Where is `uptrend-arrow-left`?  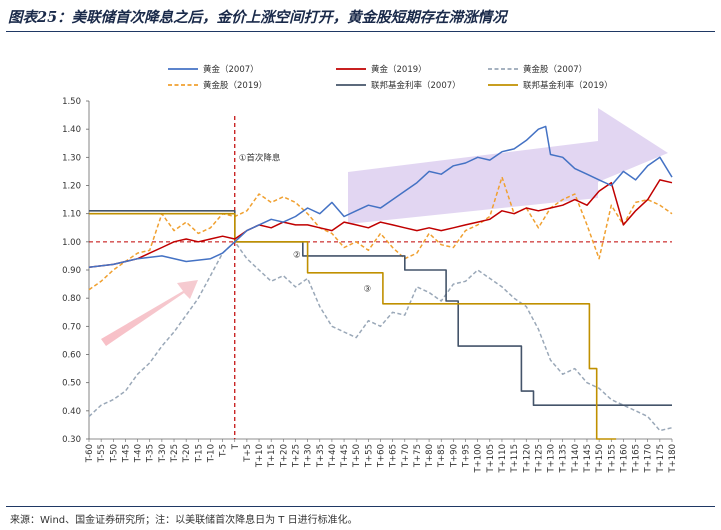
uptrend-arrow-left is located at coordinates (149, 313).